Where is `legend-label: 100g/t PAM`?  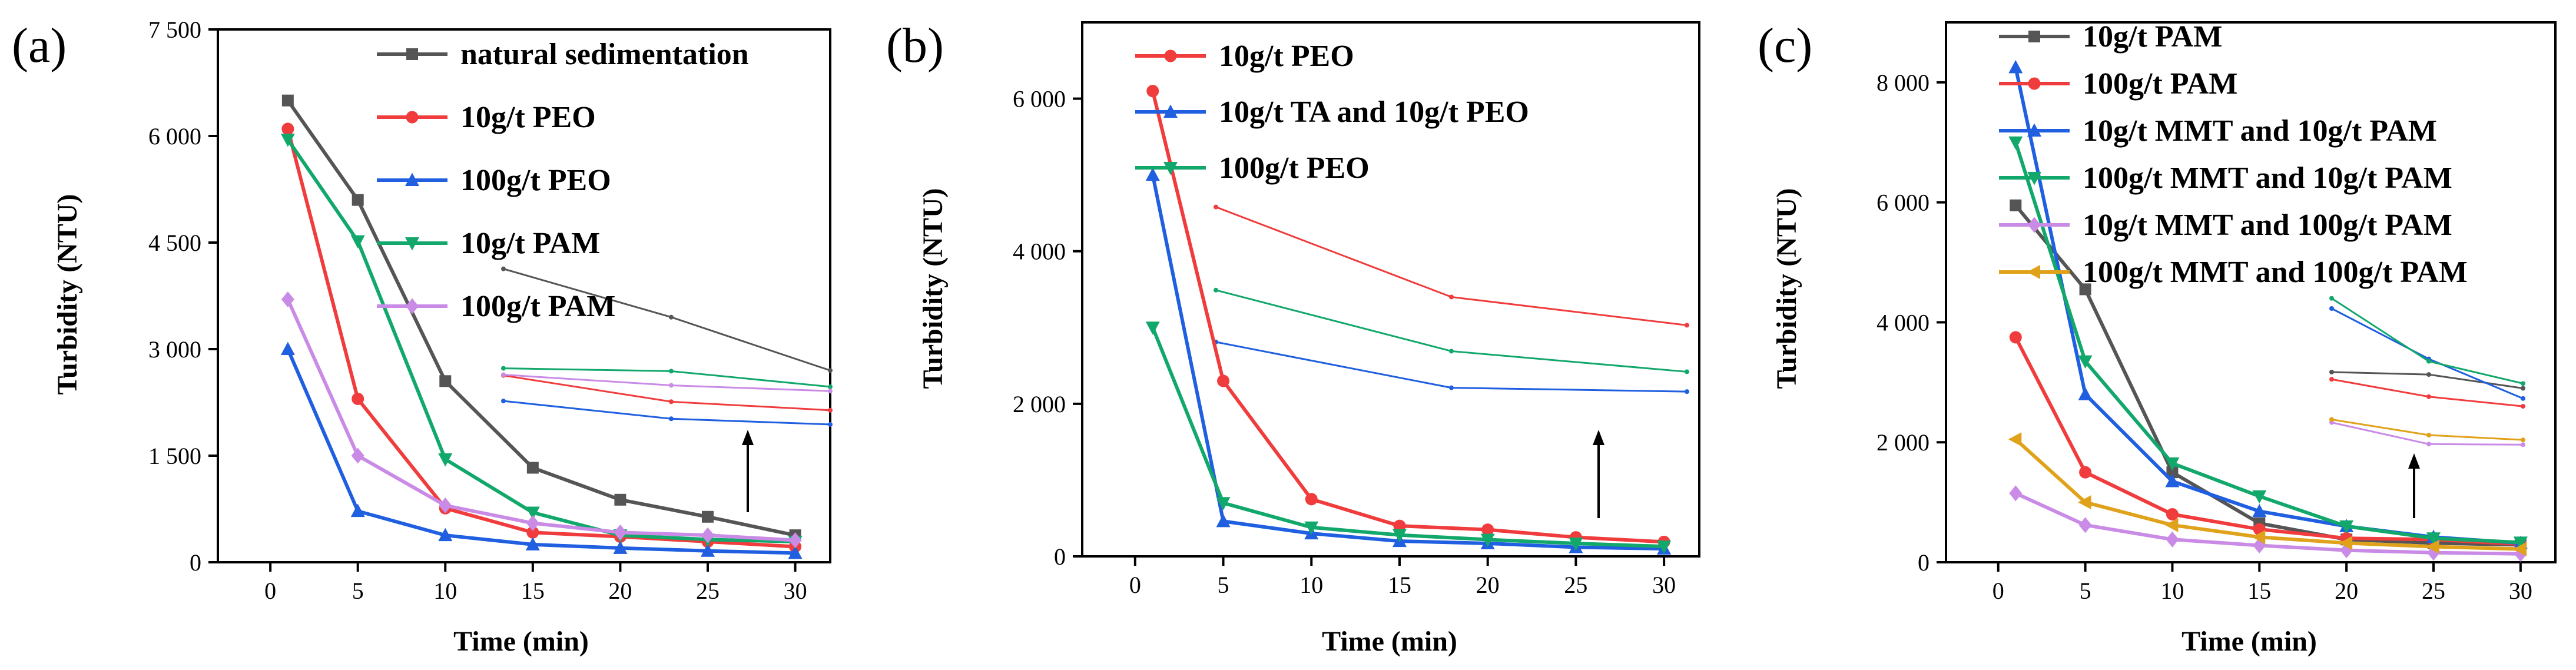
legend-label: 100g/t PAM is located at coordinates (537, 306).